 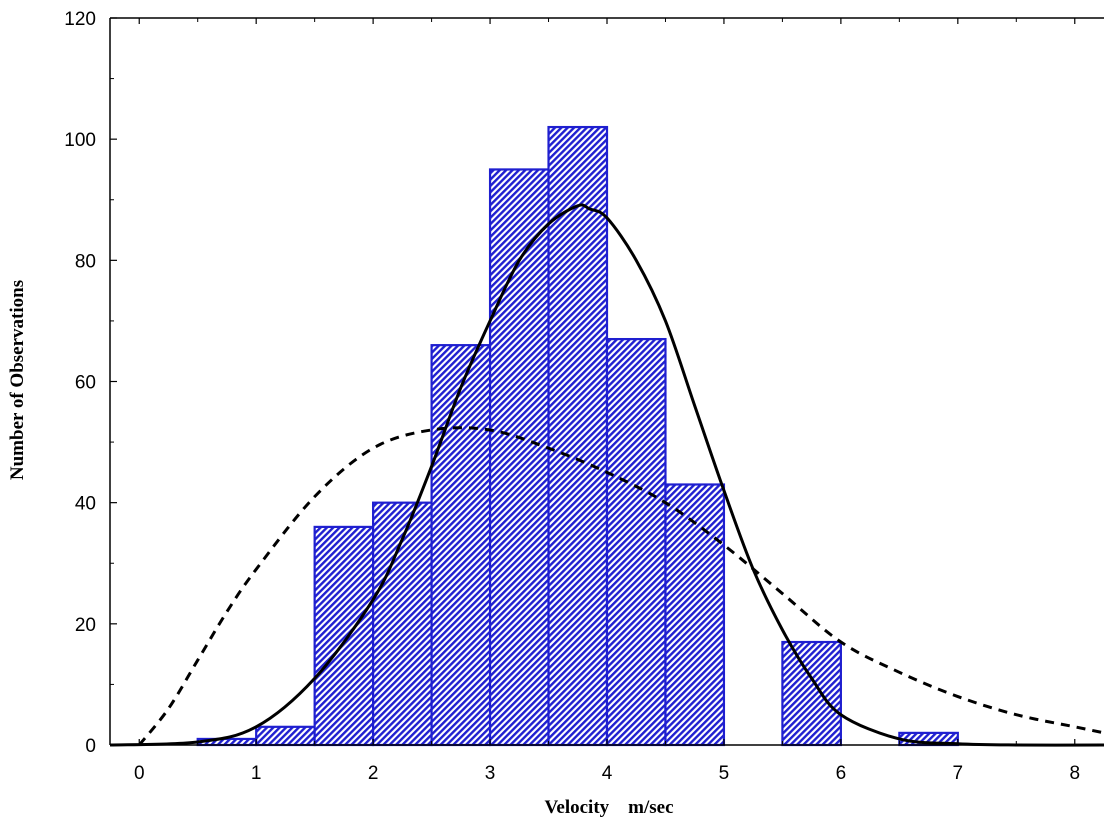 I want to click on y-tick-label: 120, so click(x=80, y=19).